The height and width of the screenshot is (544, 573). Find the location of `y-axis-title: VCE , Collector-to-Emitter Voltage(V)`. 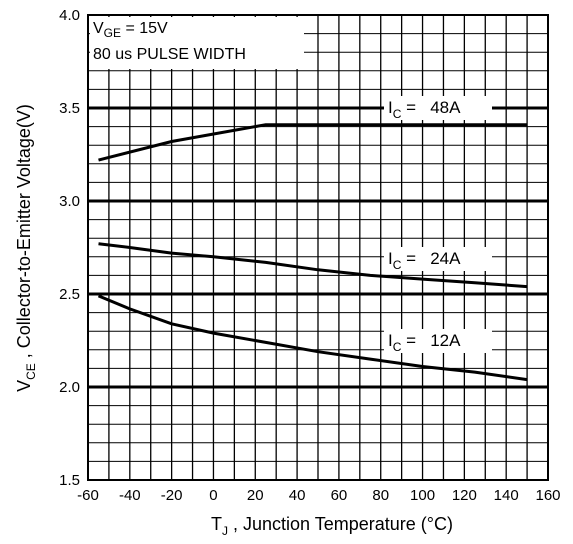

y-axis-title: VCE , Collector-to-Emitter Voltage(V) is located at coordinates (26, 248).